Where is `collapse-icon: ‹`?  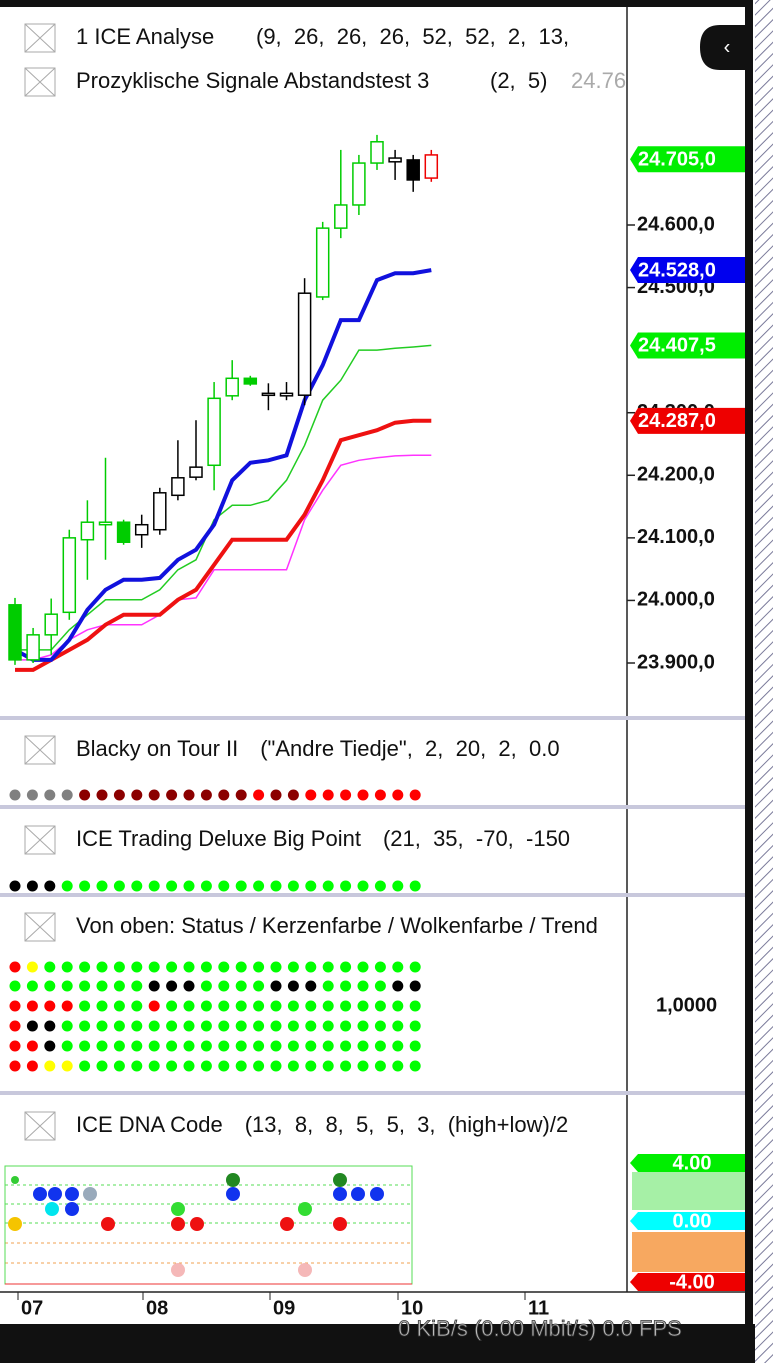
collapse-icon: ‹ is located at coordinates (727, 47).